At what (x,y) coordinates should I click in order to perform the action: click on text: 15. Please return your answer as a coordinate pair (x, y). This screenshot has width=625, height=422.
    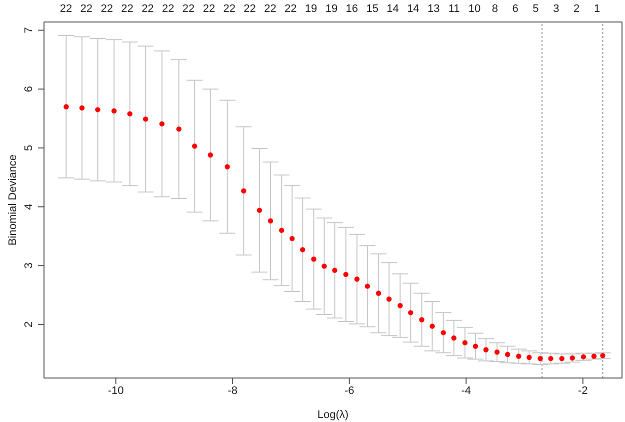
    Looking at the image, I should click on (372, 9).